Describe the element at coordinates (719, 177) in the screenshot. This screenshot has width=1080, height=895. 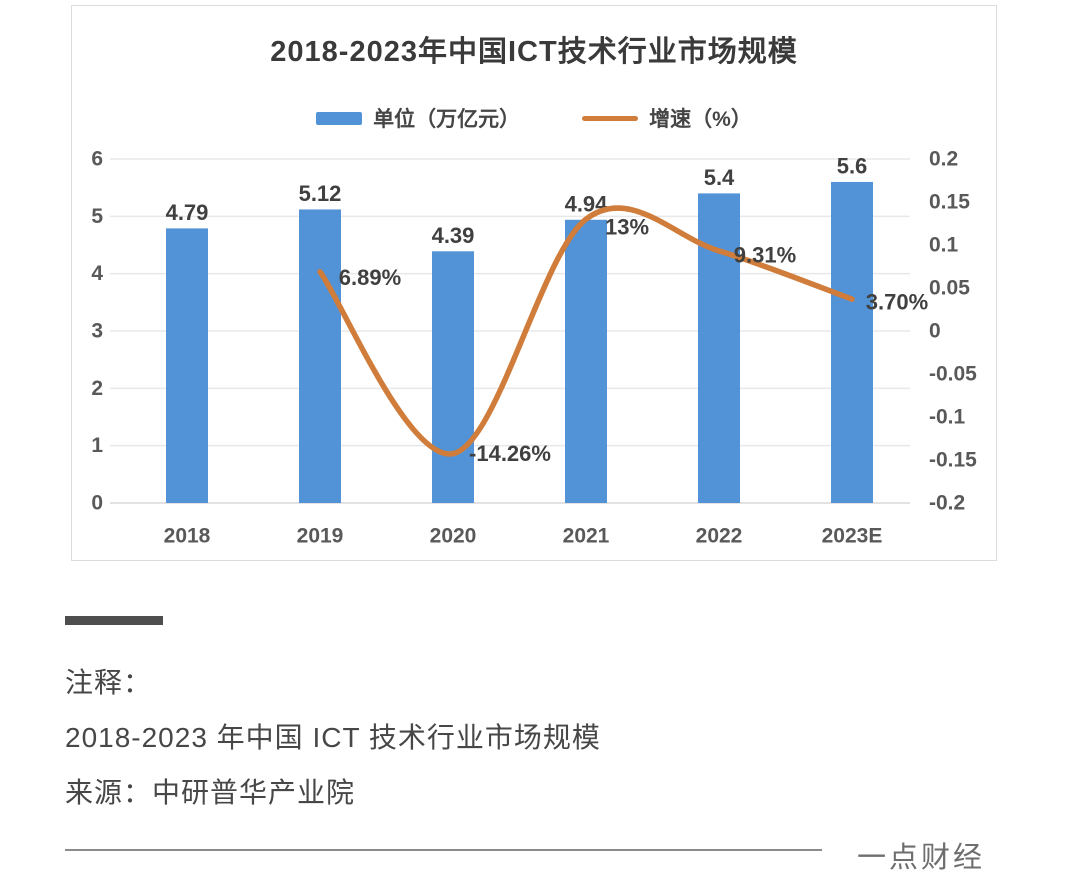
I see `bar-label-2022: 5.4` at that location.